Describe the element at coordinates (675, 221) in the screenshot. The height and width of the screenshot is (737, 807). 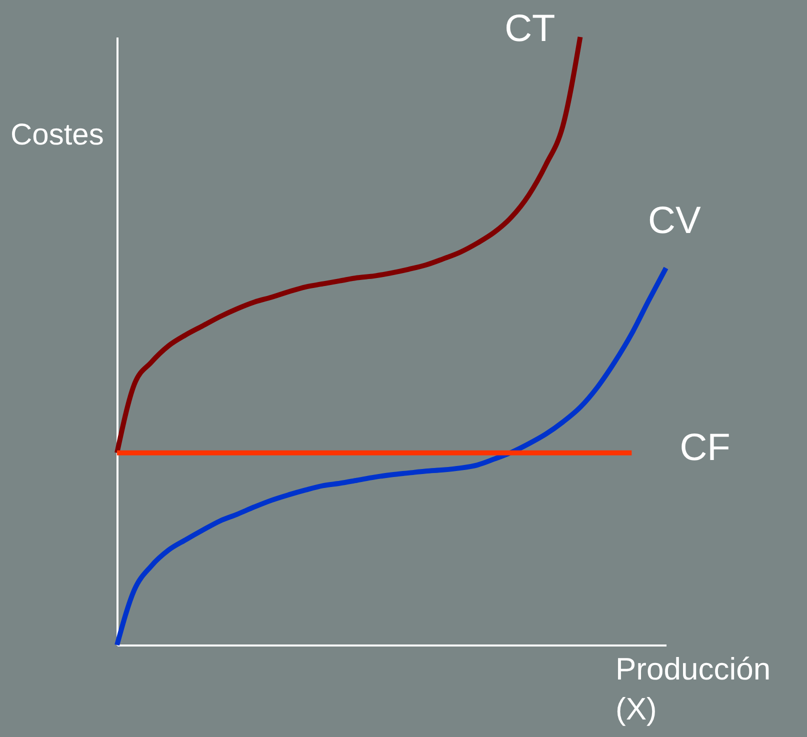
I see `series-label: CV` at that location.